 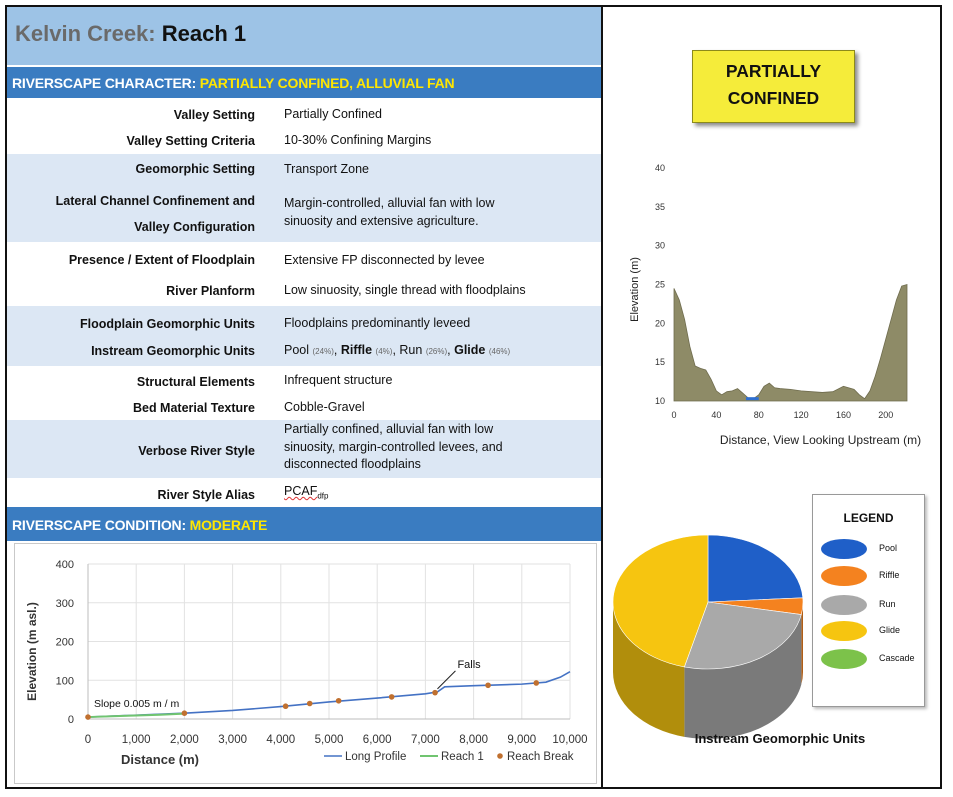 What do you see at coordinates (869, 576) in the screenshot?
I see `legend-item-riffle: Riffle` at bounding box center [869, 576].